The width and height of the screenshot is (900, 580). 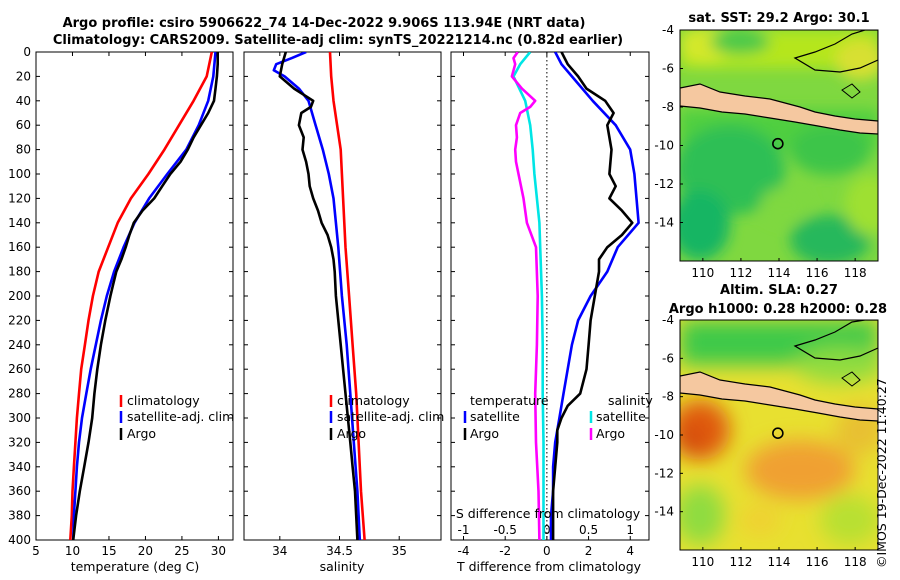 What do you see at coordinates (36, 551) in the screenshot?
I see `x-tick-label: 5` at bounding box center [36, 551].